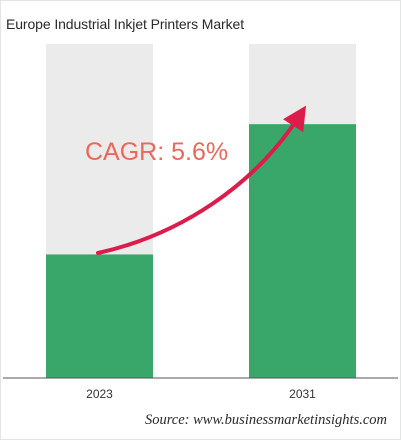 The height and width of the screenshot is (440, 401). I want to click on bar-2023, so click(99, 316).